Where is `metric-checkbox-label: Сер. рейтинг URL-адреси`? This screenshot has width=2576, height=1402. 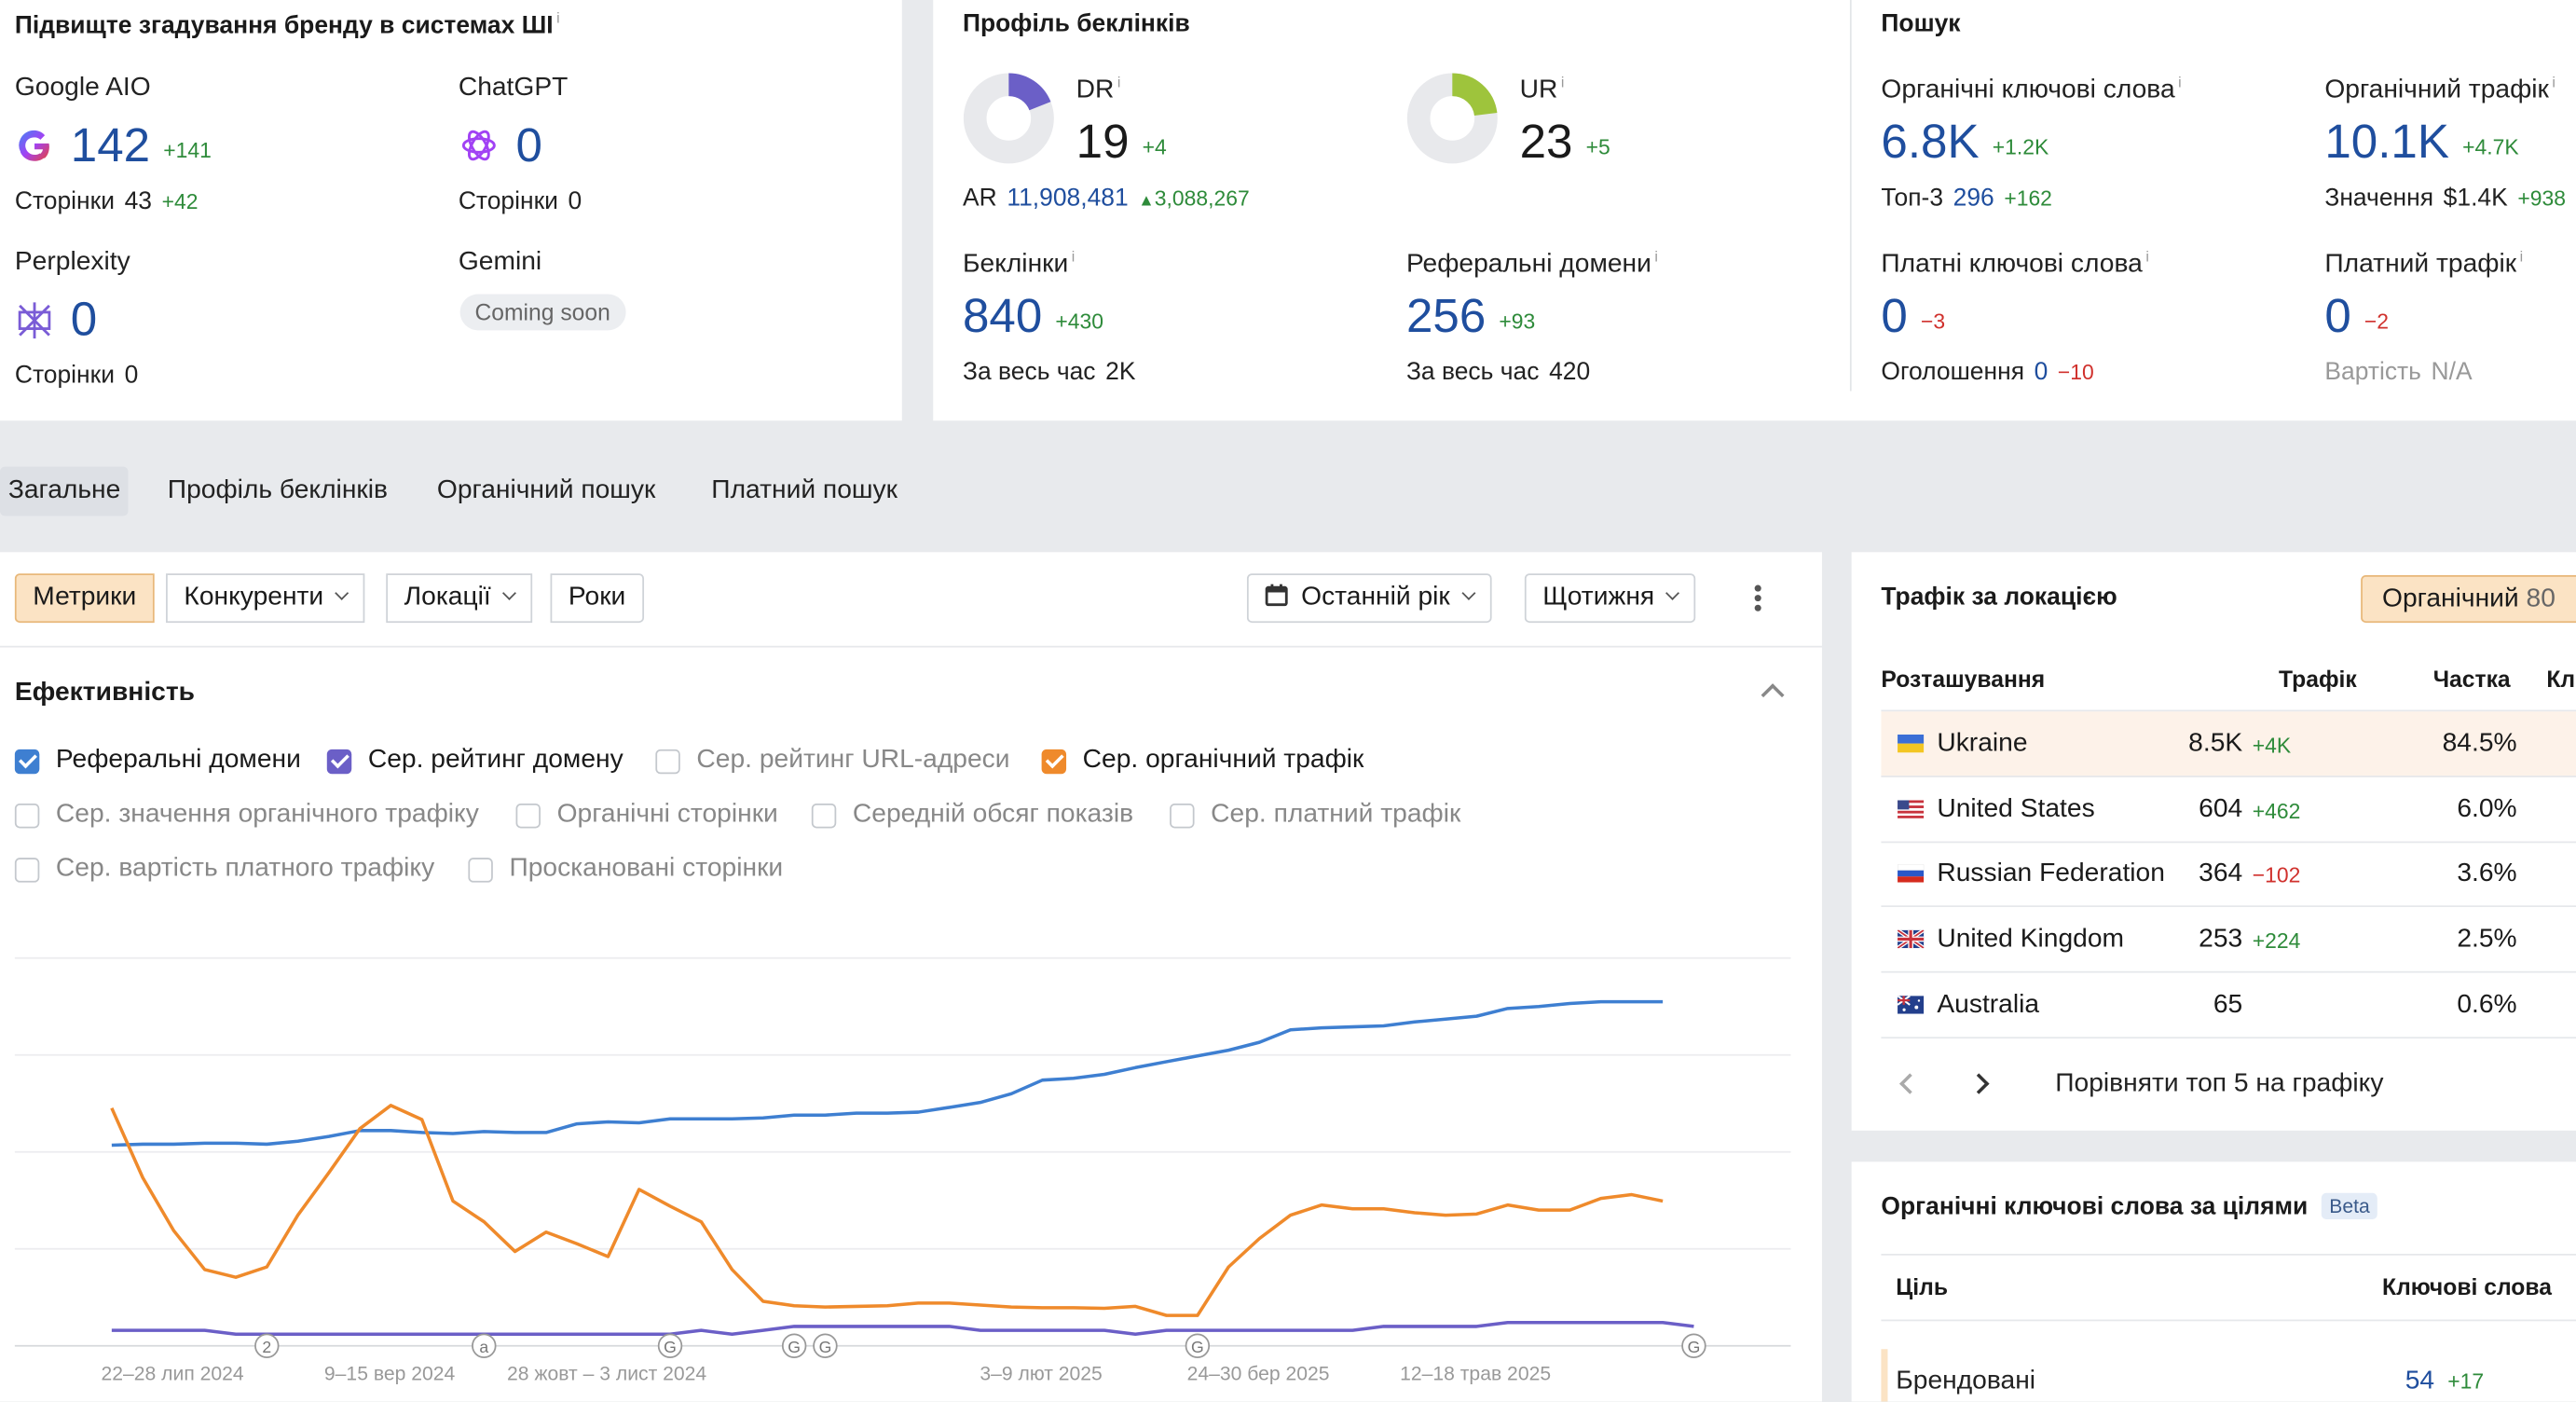
metric-checkbox-label: Сер. рейтинг URL-адреси is located at coordinates (853, 760).